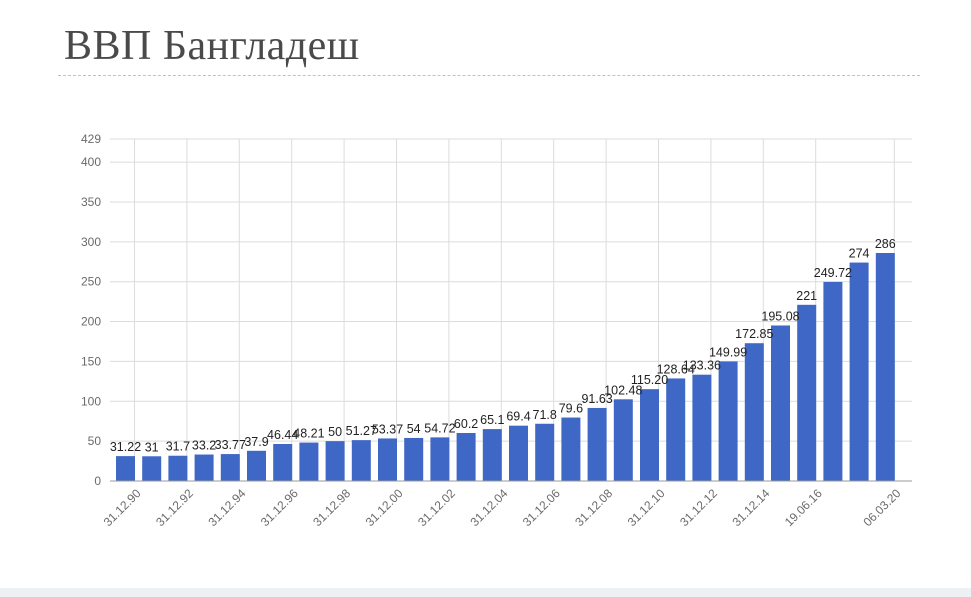  What do you see at coordinates (646, 507) in the screenshot?
I see `x-tick-label: 31.12.10` at bounding box center [646, 507].